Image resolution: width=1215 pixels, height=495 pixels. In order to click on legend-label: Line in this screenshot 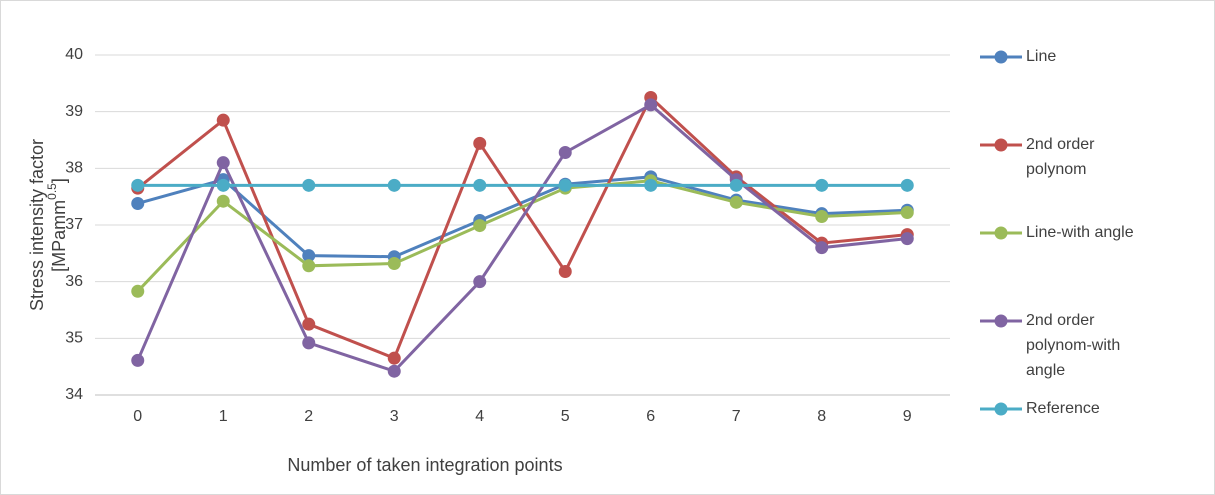, I will do `click(1041, 56)`.